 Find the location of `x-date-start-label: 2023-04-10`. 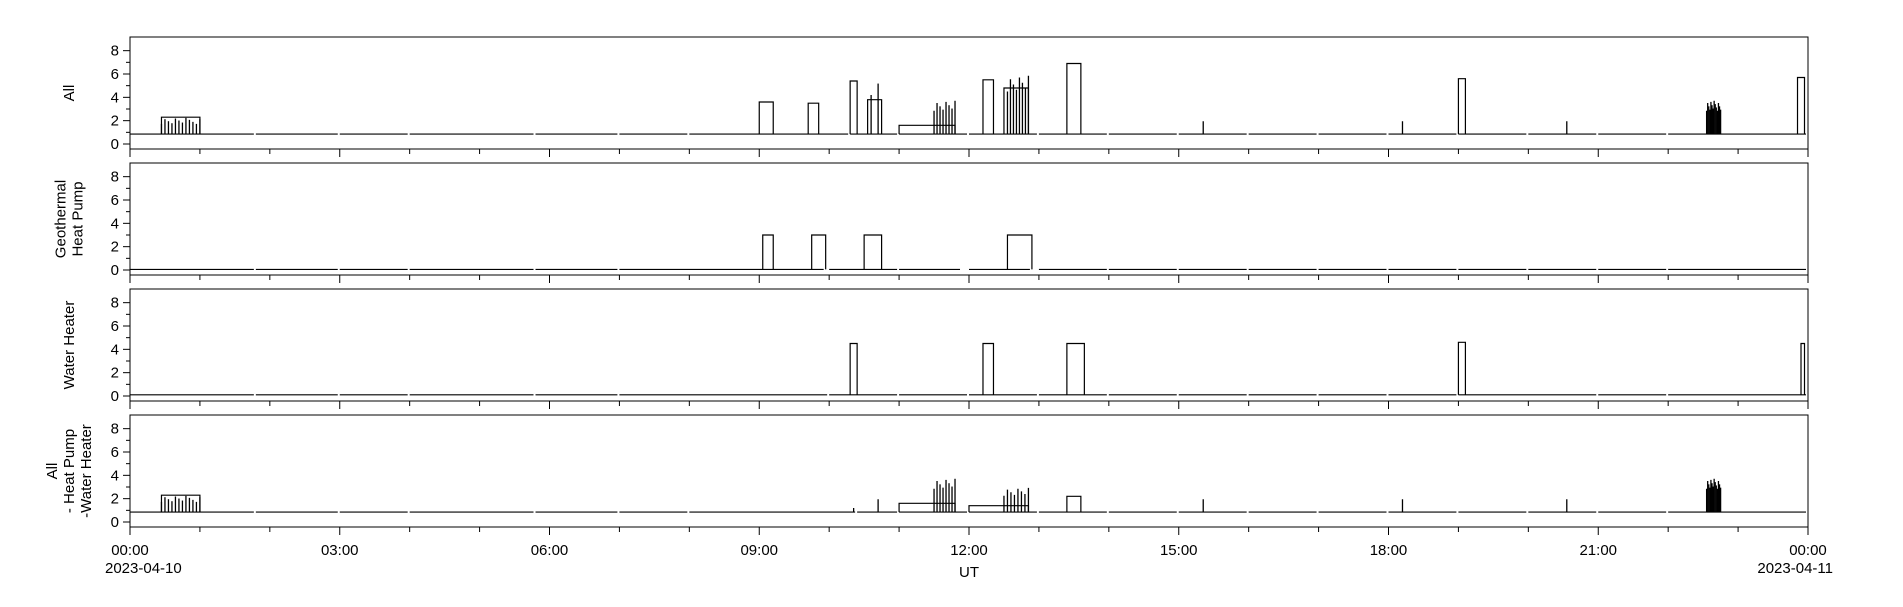

x-date-start-label: 2023-04-10 is located at coordinates (143, 568).